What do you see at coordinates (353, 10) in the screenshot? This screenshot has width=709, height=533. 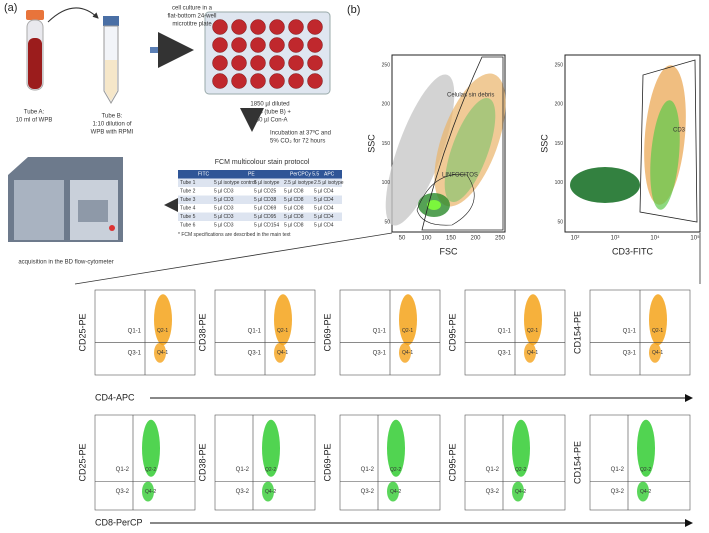 I see `panel-label: (b)` at bounding box center [353, 10].